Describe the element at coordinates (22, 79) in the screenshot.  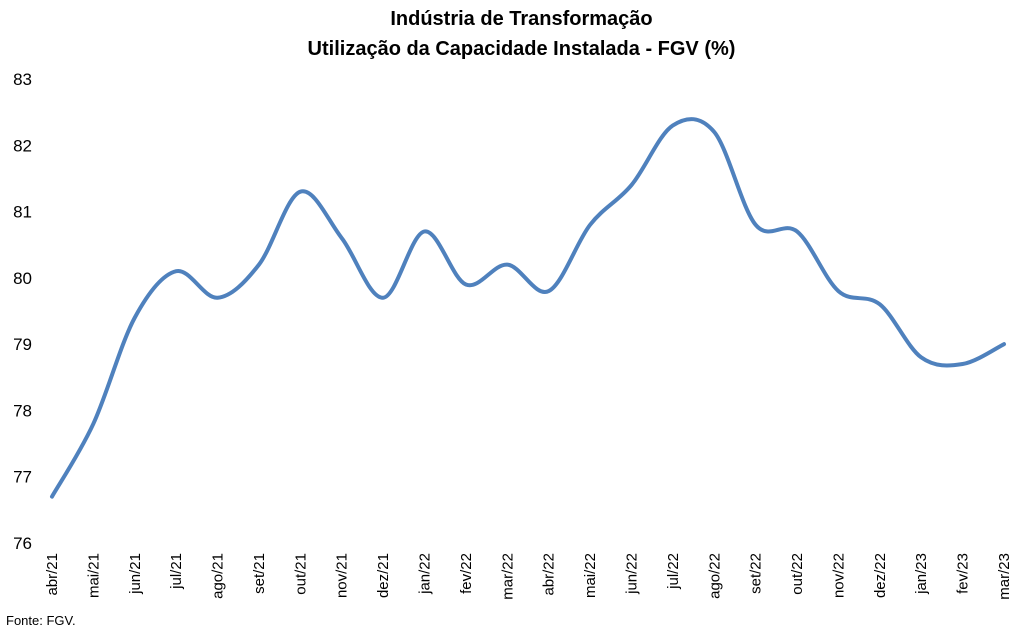
I see `y-tick-label: 83` at that location.